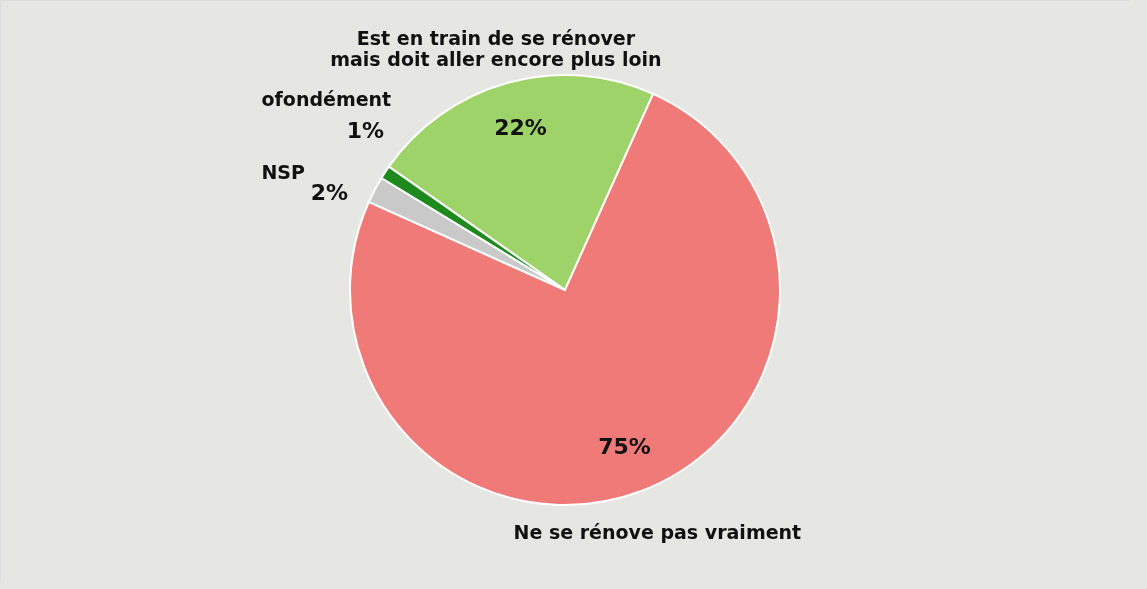 This screenshot has height=589, width=1147. What do you see at coordinates (496, 49) in the screenshot?
I see `slice-label: Est en train de se rénover mais doit aller encore plus loin` at bounding box center [496, 49].